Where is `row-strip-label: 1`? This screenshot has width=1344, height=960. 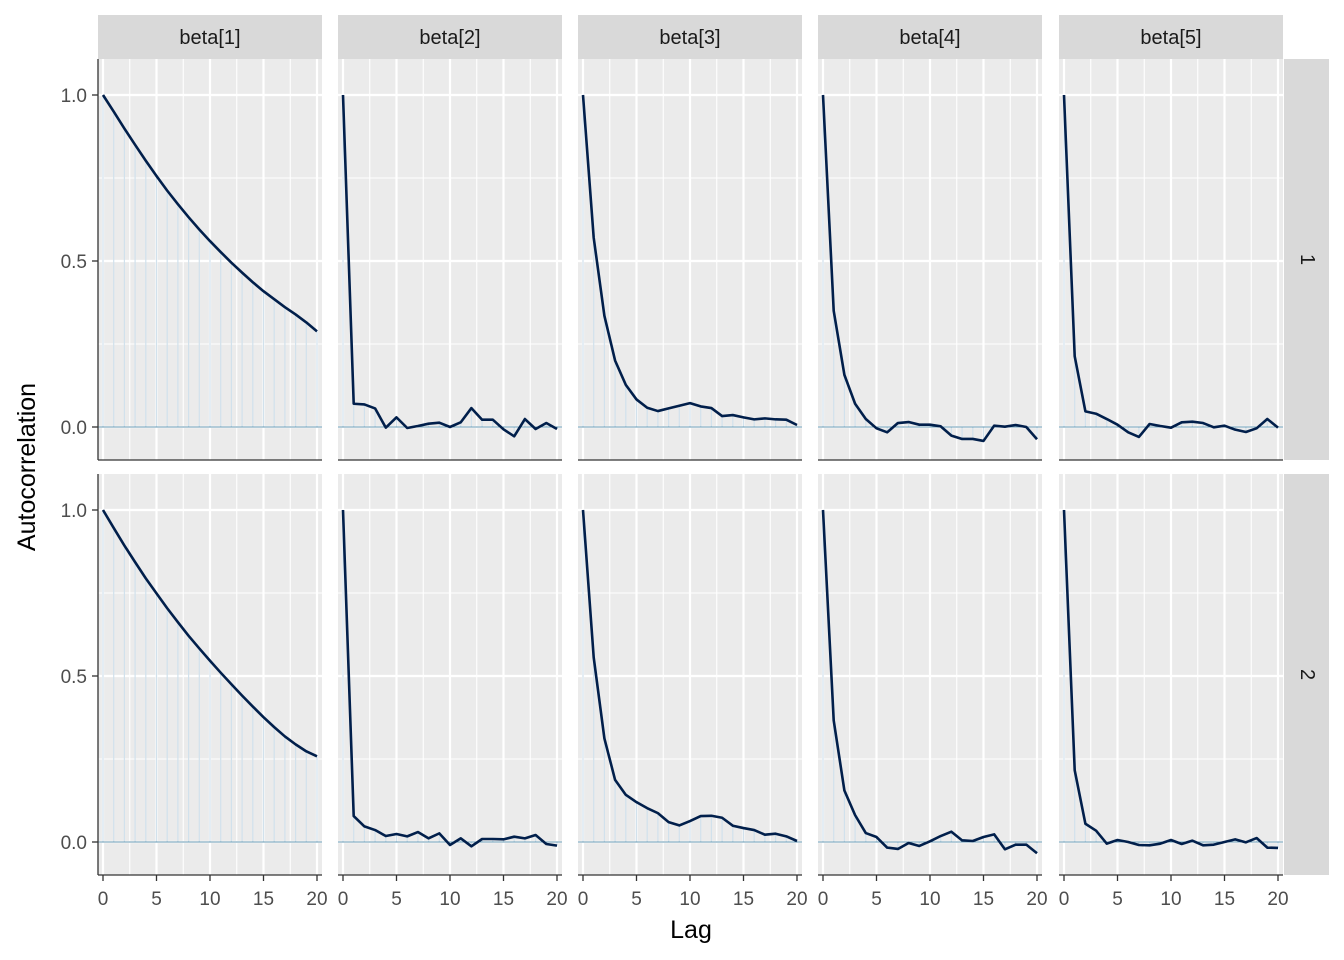
row-strip-label: 1 is located at coordinates (1307, 259).